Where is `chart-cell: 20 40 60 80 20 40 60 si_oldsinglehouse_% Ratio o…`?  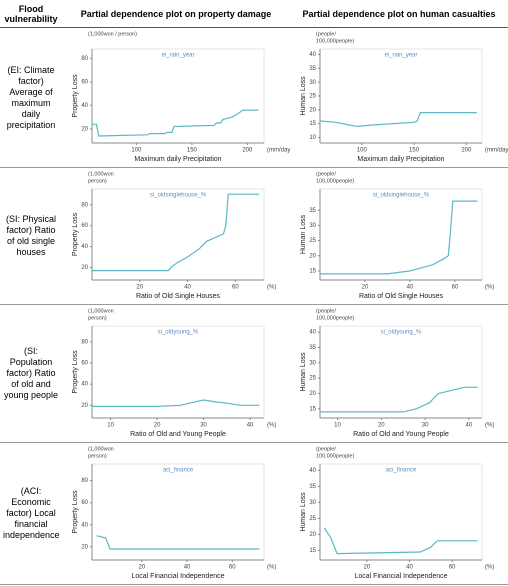
chart-cell: 20 40 60 80 20 40 60 si_oldsinglehouse_% Ratio o… is located at coordinates (176, 236).